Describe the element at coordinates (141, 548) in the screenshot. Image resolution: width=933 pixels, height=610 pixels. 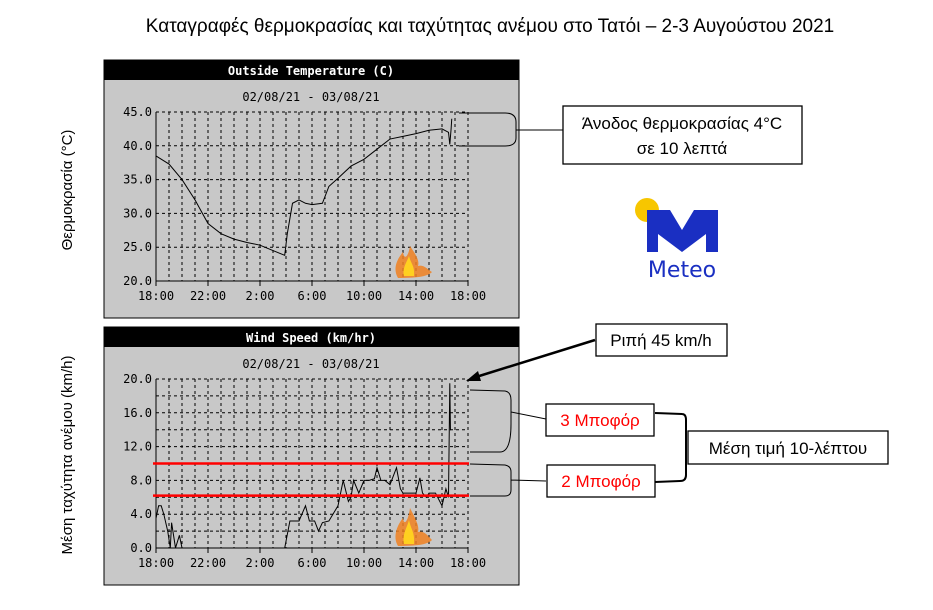
I see `y-tick-label: 0.0` at that location.